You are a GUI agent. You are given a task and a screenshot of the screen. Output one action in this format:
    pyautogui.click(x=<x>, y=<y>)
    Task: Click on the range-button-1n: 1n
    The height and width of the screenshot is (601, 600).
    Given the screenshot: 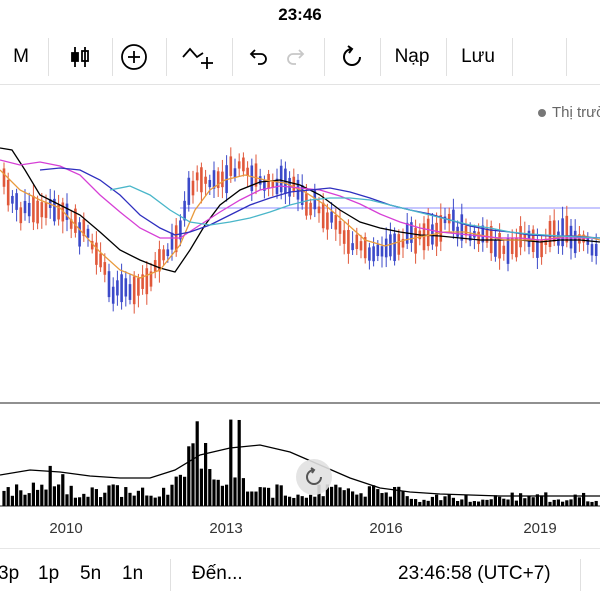 What is the action you would take?
    pyautogui.click(x=133, y=573)
    